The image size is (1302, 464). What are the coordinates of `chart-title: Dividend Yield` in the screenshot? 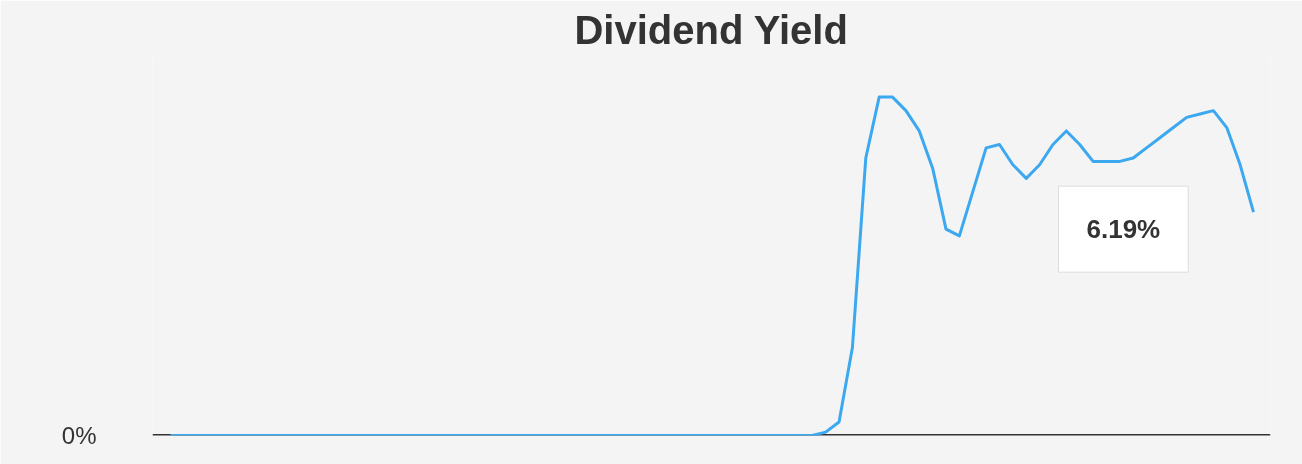 It's located at (711, 29).